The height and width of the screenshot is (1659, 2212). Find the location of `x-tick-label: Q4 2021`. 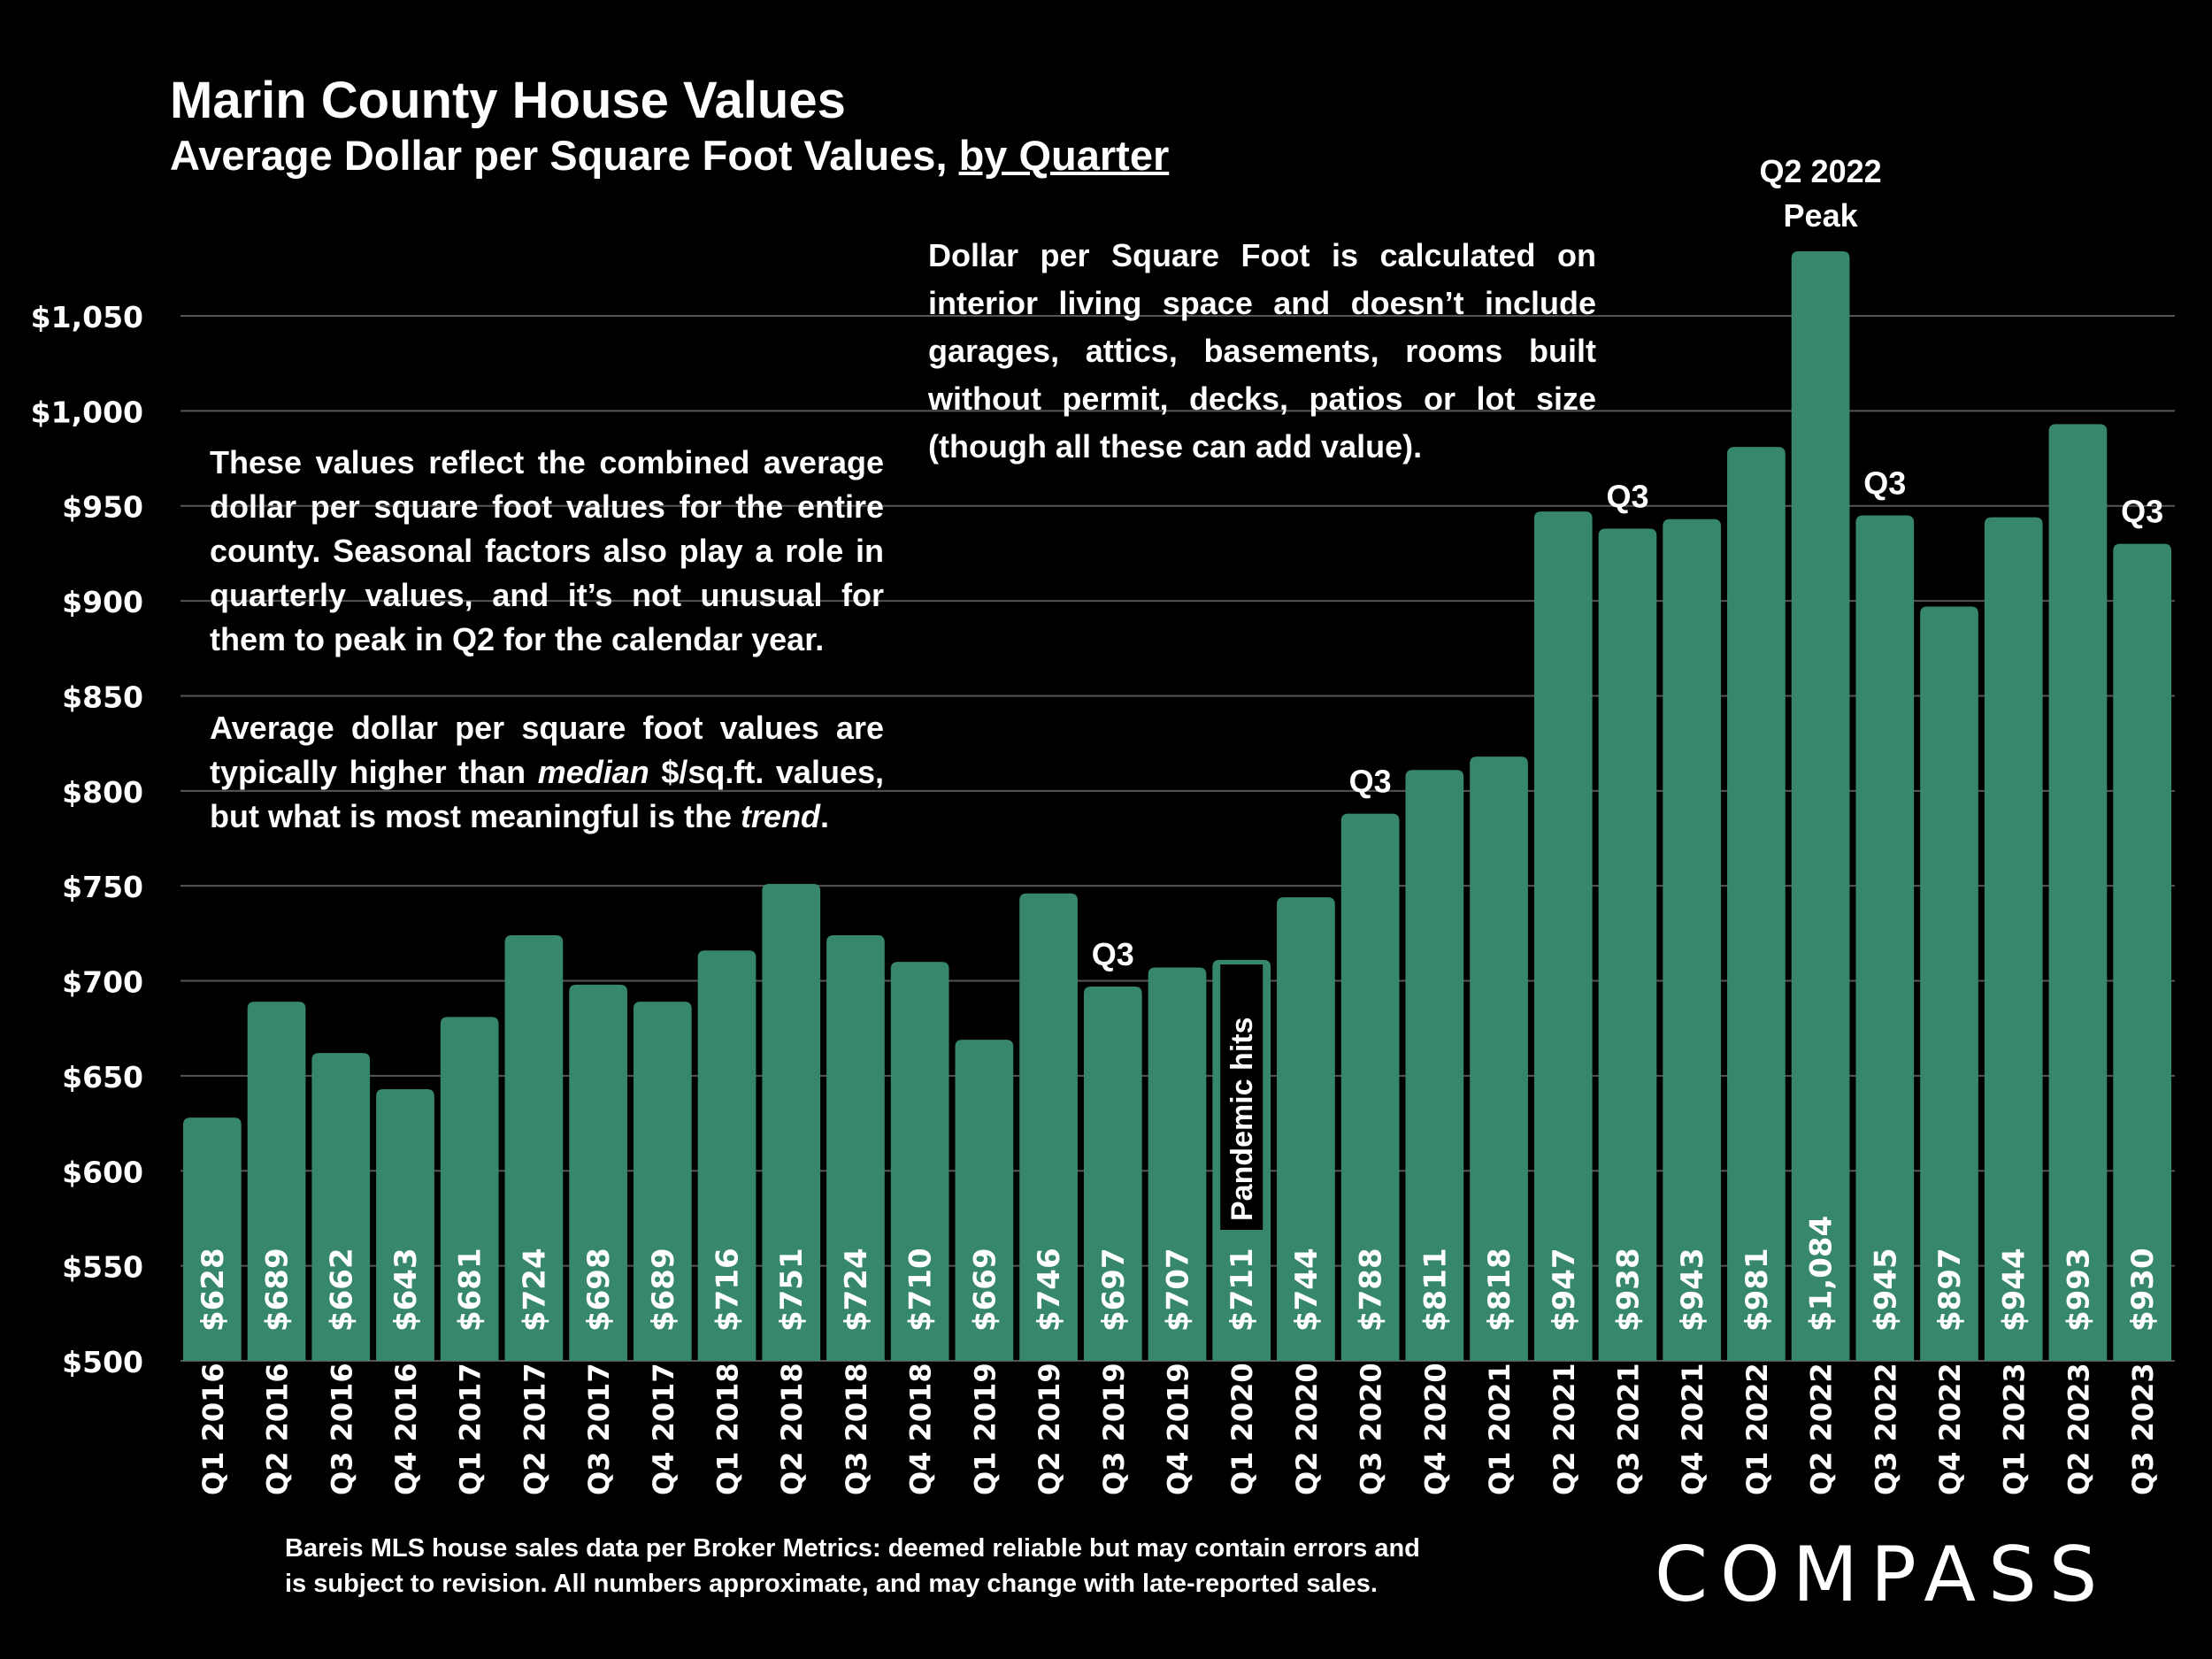

x-tick-label: Q4 2021 is located at coordinates (1693, 1429).